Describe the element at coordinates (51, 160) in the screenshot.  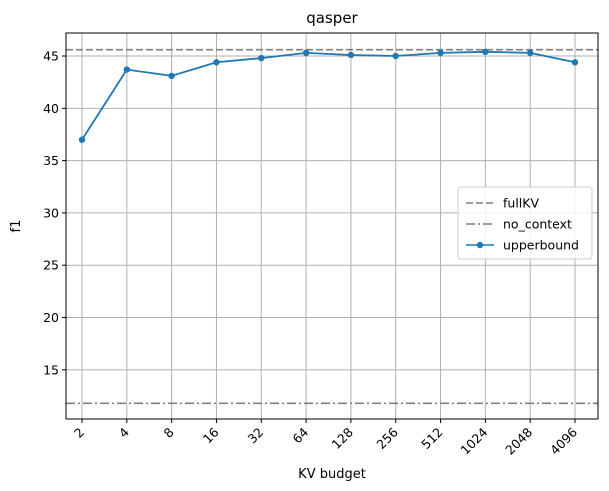
I see `y-tick-label: 35` at that location.